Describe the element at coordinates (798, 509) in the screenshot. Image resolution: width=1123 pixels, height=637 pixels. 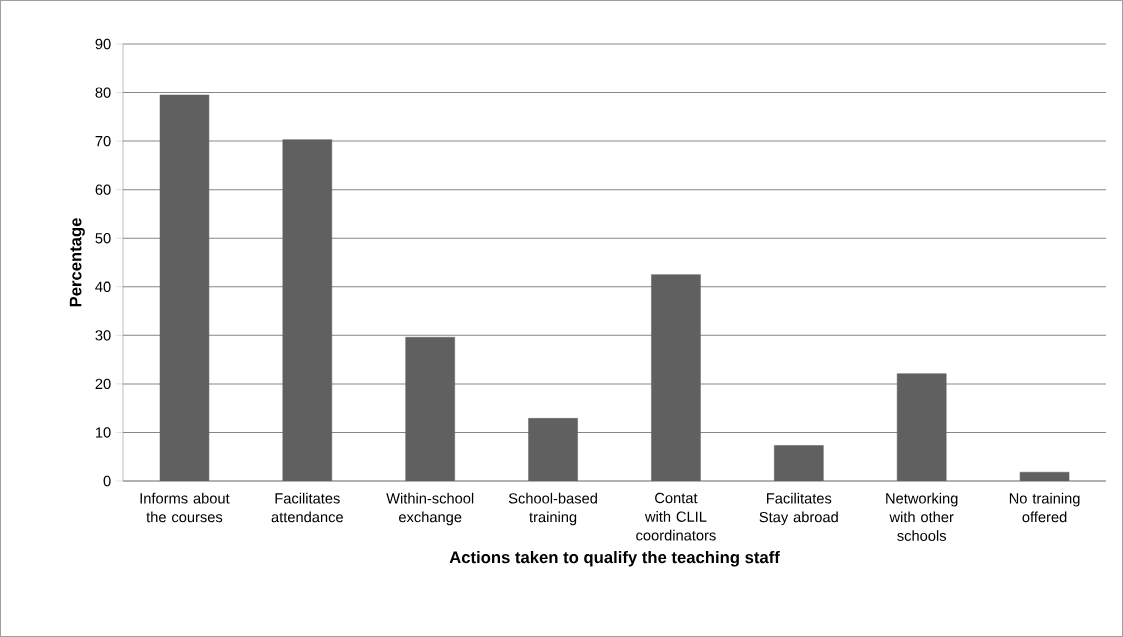
I see `x-tick-label: Facilitates Stay abroad` at that location.